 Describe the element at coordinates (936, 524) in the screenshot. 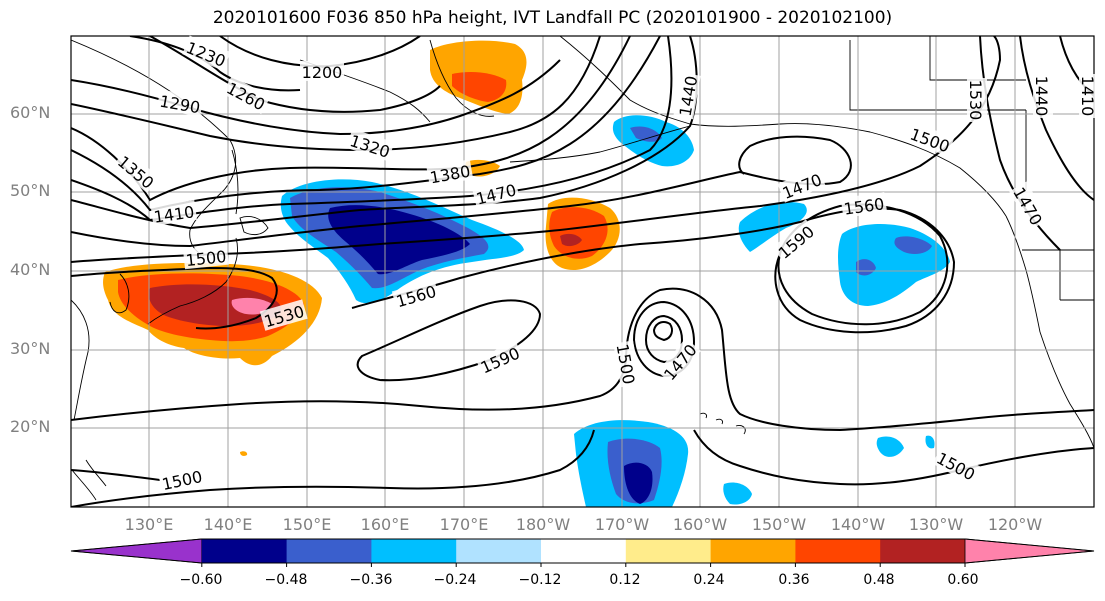

I see `lon-label-130w: 130°W` at that location.